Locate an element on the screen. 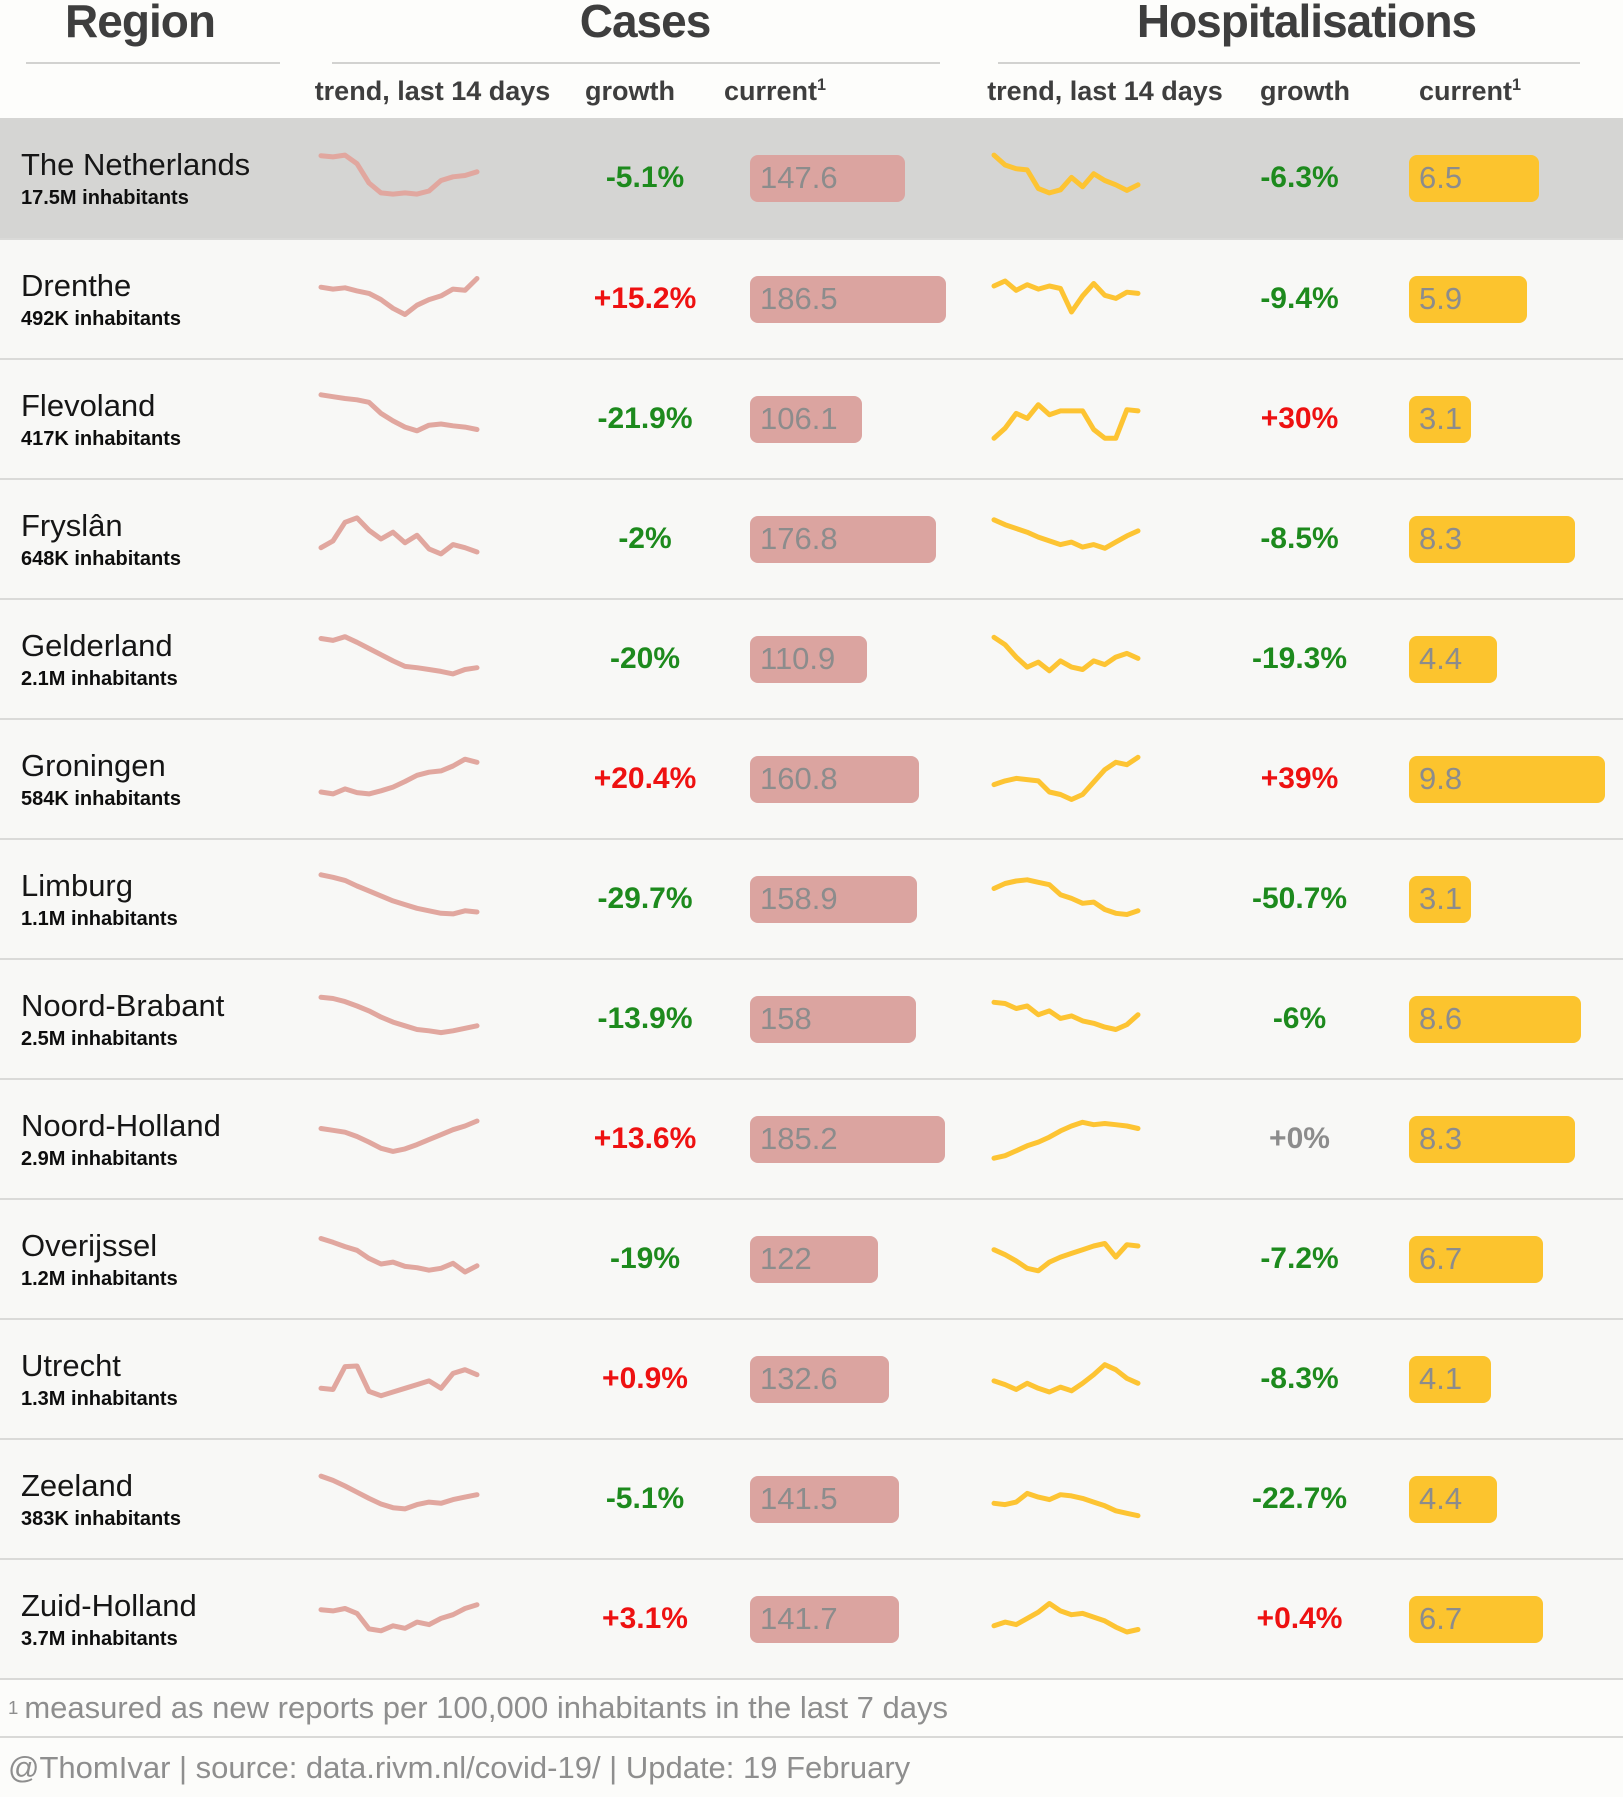 The width and height of the screenshot is (1623, 1797). region-population: 2.9M inhabitants is located at coordinates (99, 1158).